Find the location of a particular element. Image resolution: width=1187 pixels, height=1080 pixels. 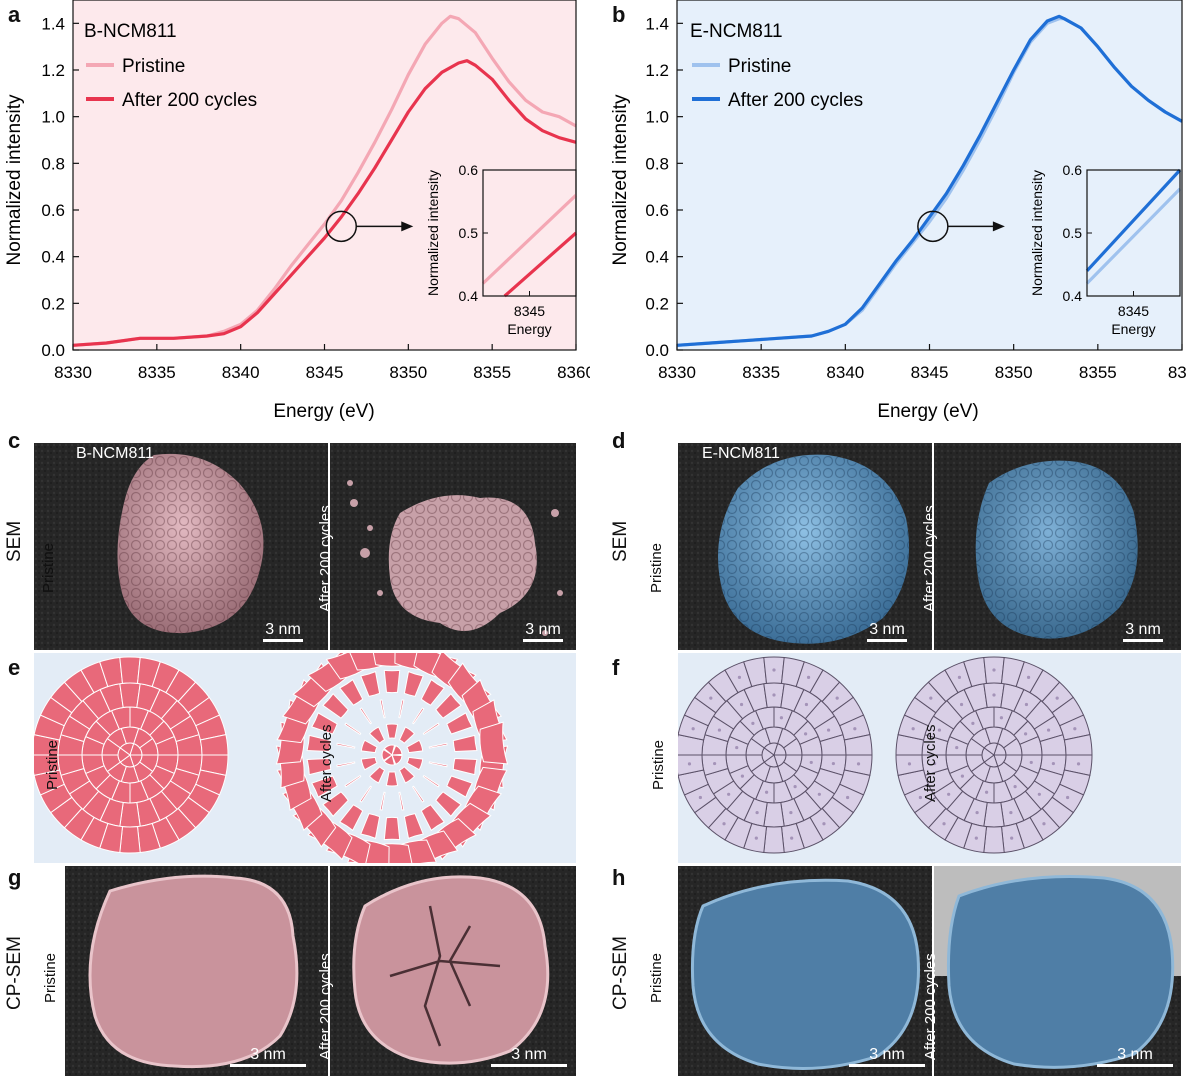

inset-background is located at coordinates (1133, 233).